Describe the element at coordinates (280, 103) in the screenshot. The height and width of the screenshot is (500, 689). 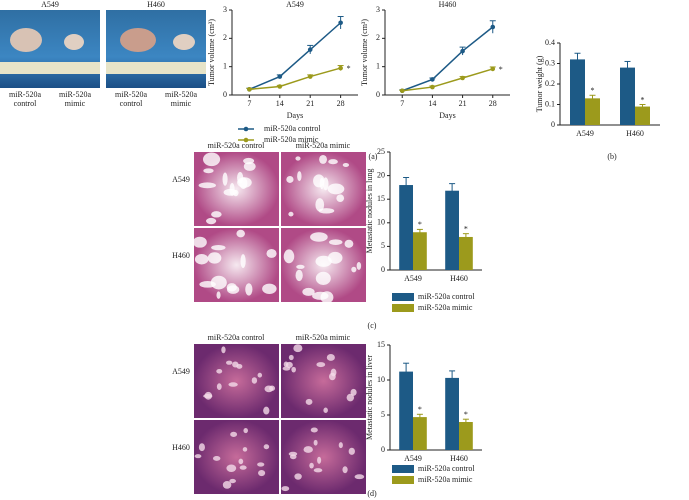
I see `x-tick-label: 14` at that location.